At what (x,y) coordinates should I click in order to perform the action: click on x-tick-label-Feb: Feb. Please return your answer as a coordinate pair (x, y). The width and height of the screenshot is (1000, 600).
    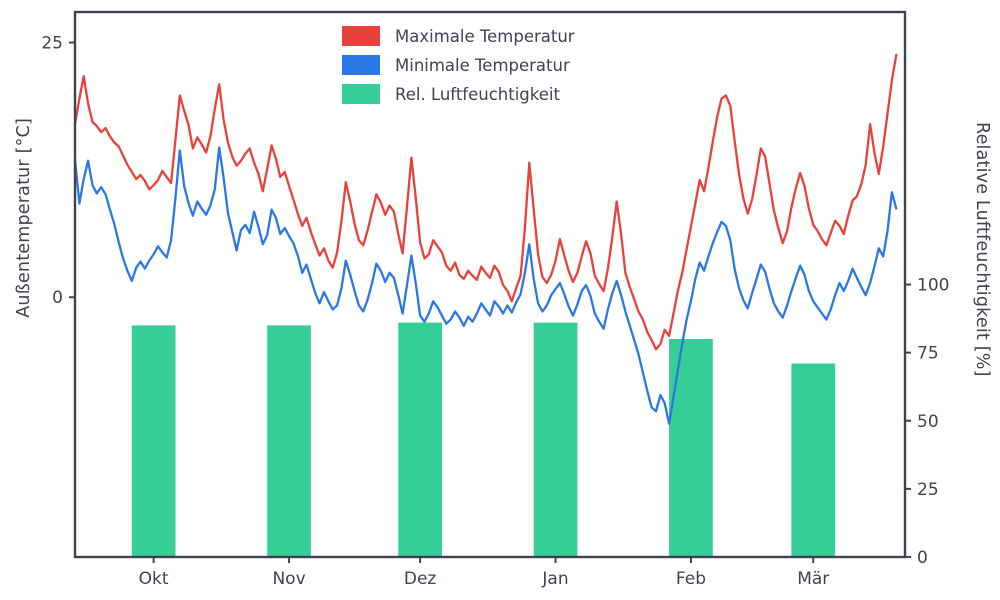
    Looking at the image, I should click on (691, 579).